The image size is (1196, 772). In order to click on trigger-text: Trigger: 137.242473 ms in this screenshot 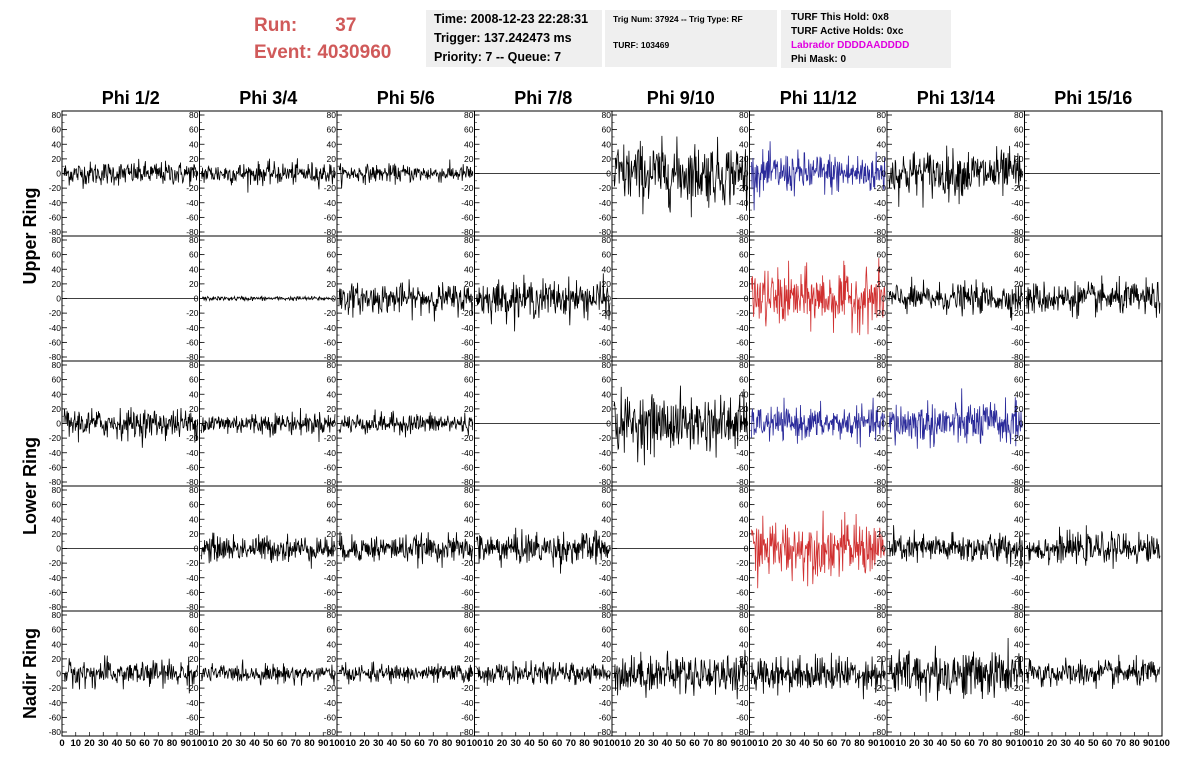, I will do `click(503, 38)`.